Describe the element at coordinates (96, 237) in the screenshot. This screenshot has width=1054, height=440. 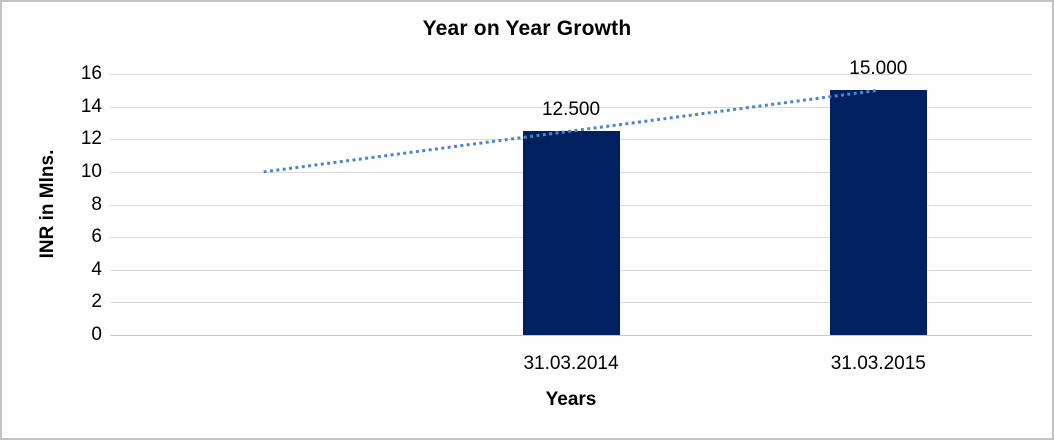
I see `y-tick-label: 6` at that location.